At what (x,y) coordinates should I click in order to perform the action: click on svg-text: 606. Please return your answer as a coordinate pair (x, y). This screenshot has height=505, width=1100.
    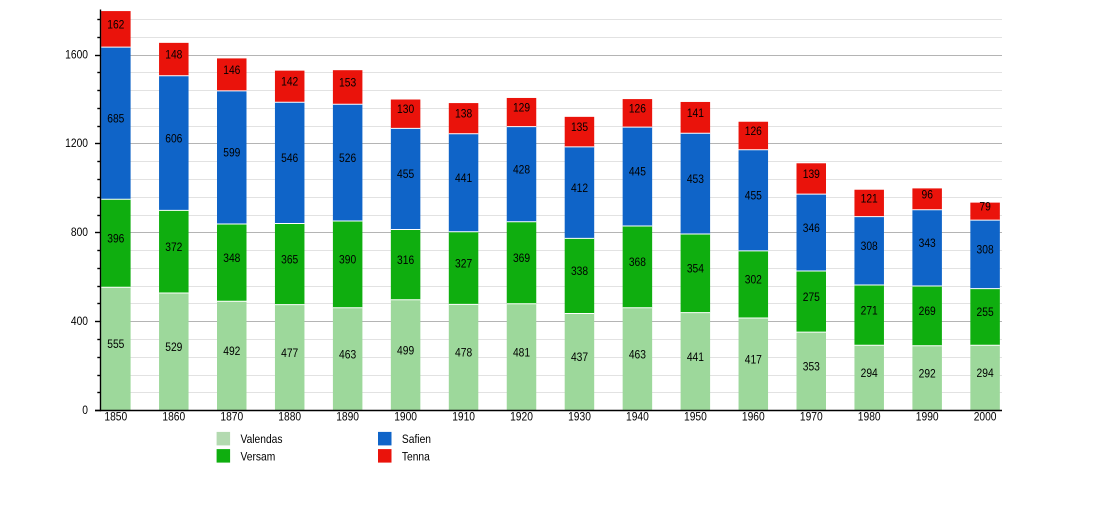
    Looking at the image, I should click on (173, 139).